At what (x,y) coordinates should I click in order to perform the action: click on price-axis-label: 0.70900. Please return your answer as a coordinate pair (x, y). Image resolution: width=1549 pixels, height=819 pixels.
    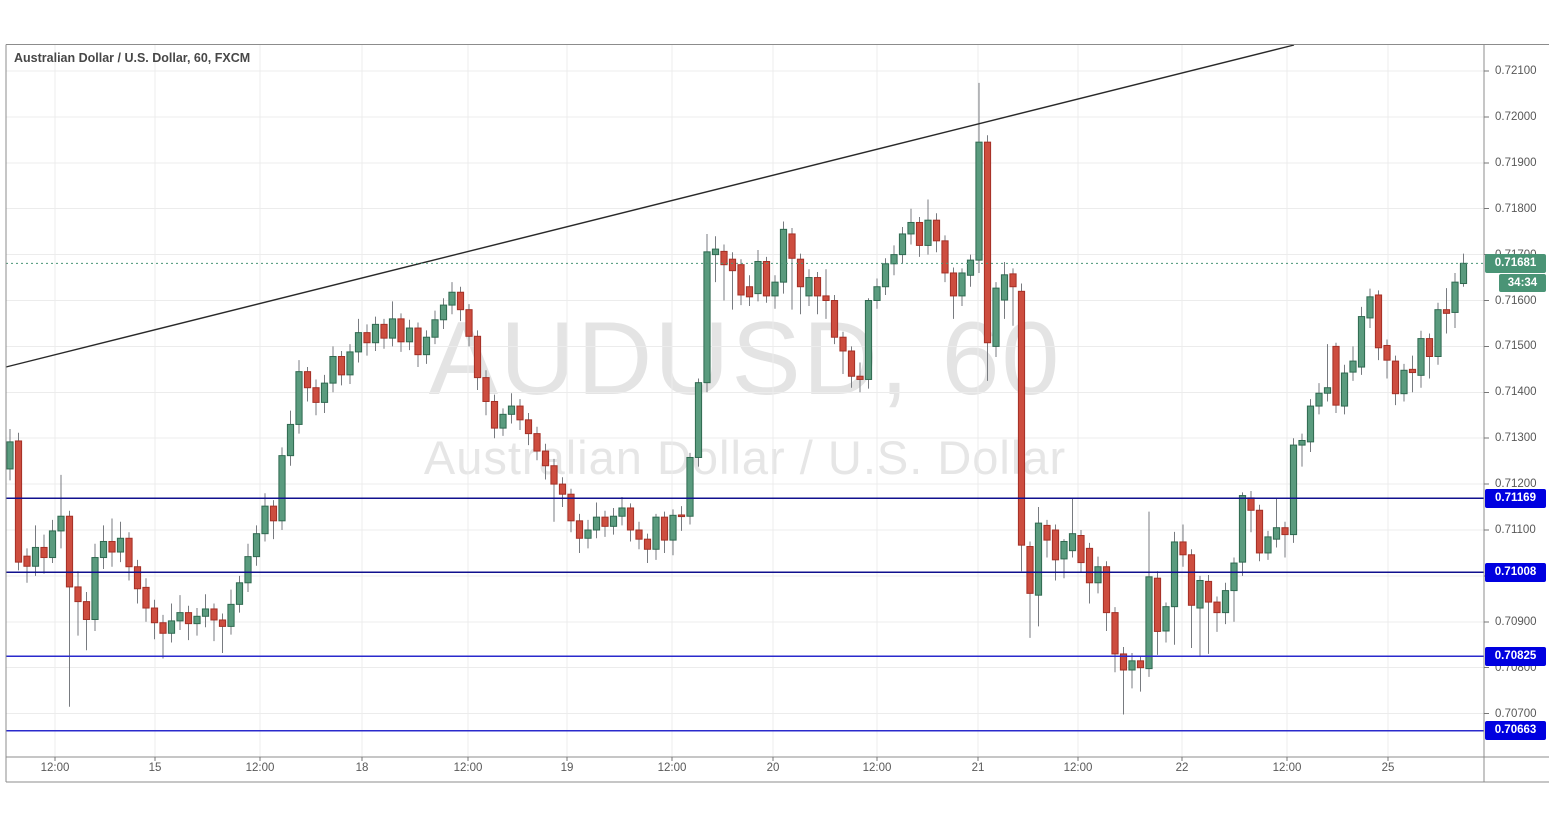
    Looking at the image, I should click on (1516, 621).